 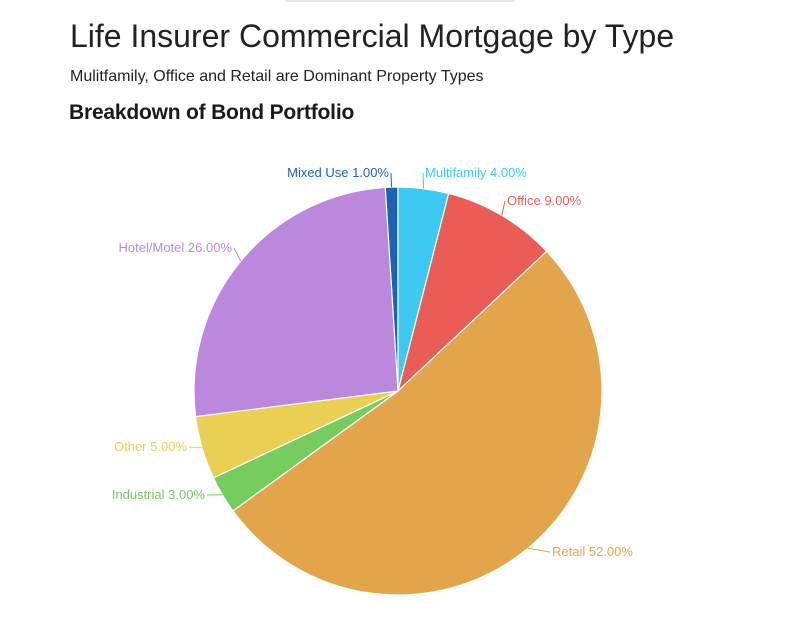 What do you see at coordinates (592, 551) in the screenshot?
I see `slice-label-retail: Retail 52.00%` at bounding box center [592, 551].